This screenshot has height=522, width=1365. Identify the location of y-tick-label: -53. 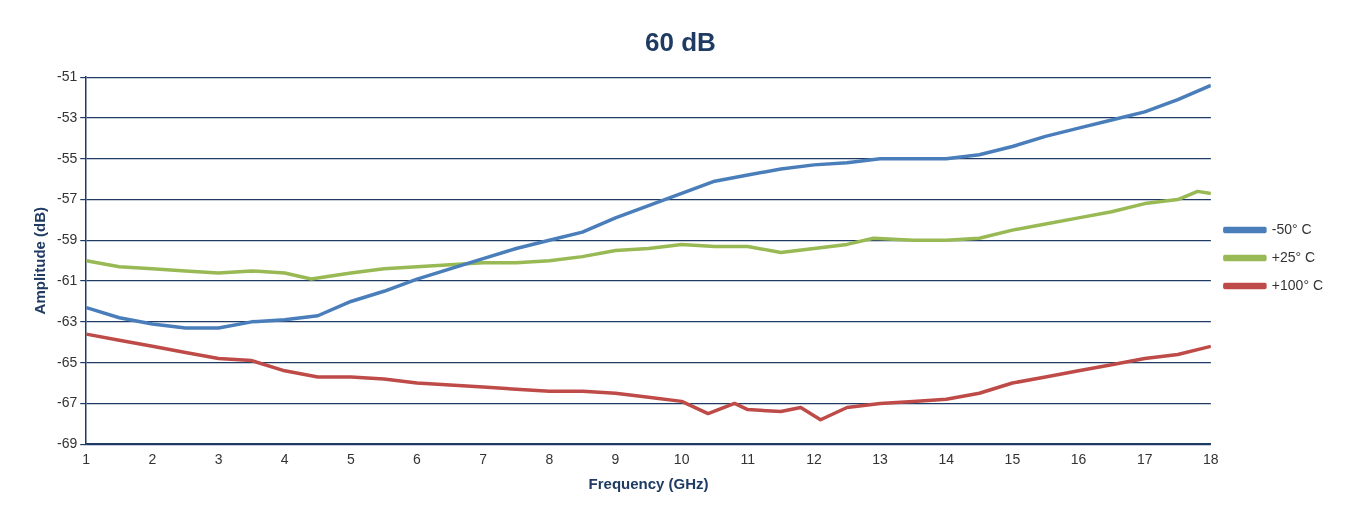
(67, 116).